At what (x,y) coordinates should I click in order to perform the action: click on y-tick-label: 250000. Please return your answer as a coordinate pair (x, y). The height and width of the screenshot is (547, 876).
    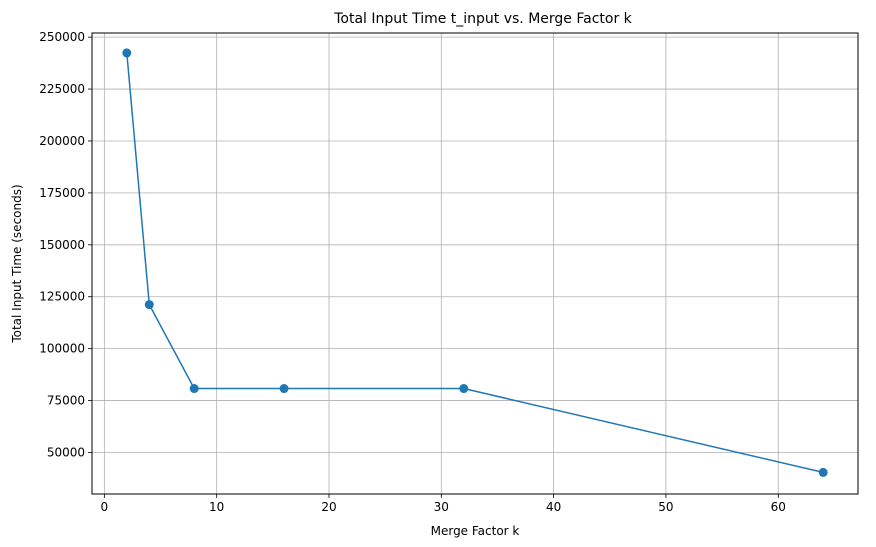
    Looking at the image, I should click on (62, 37).